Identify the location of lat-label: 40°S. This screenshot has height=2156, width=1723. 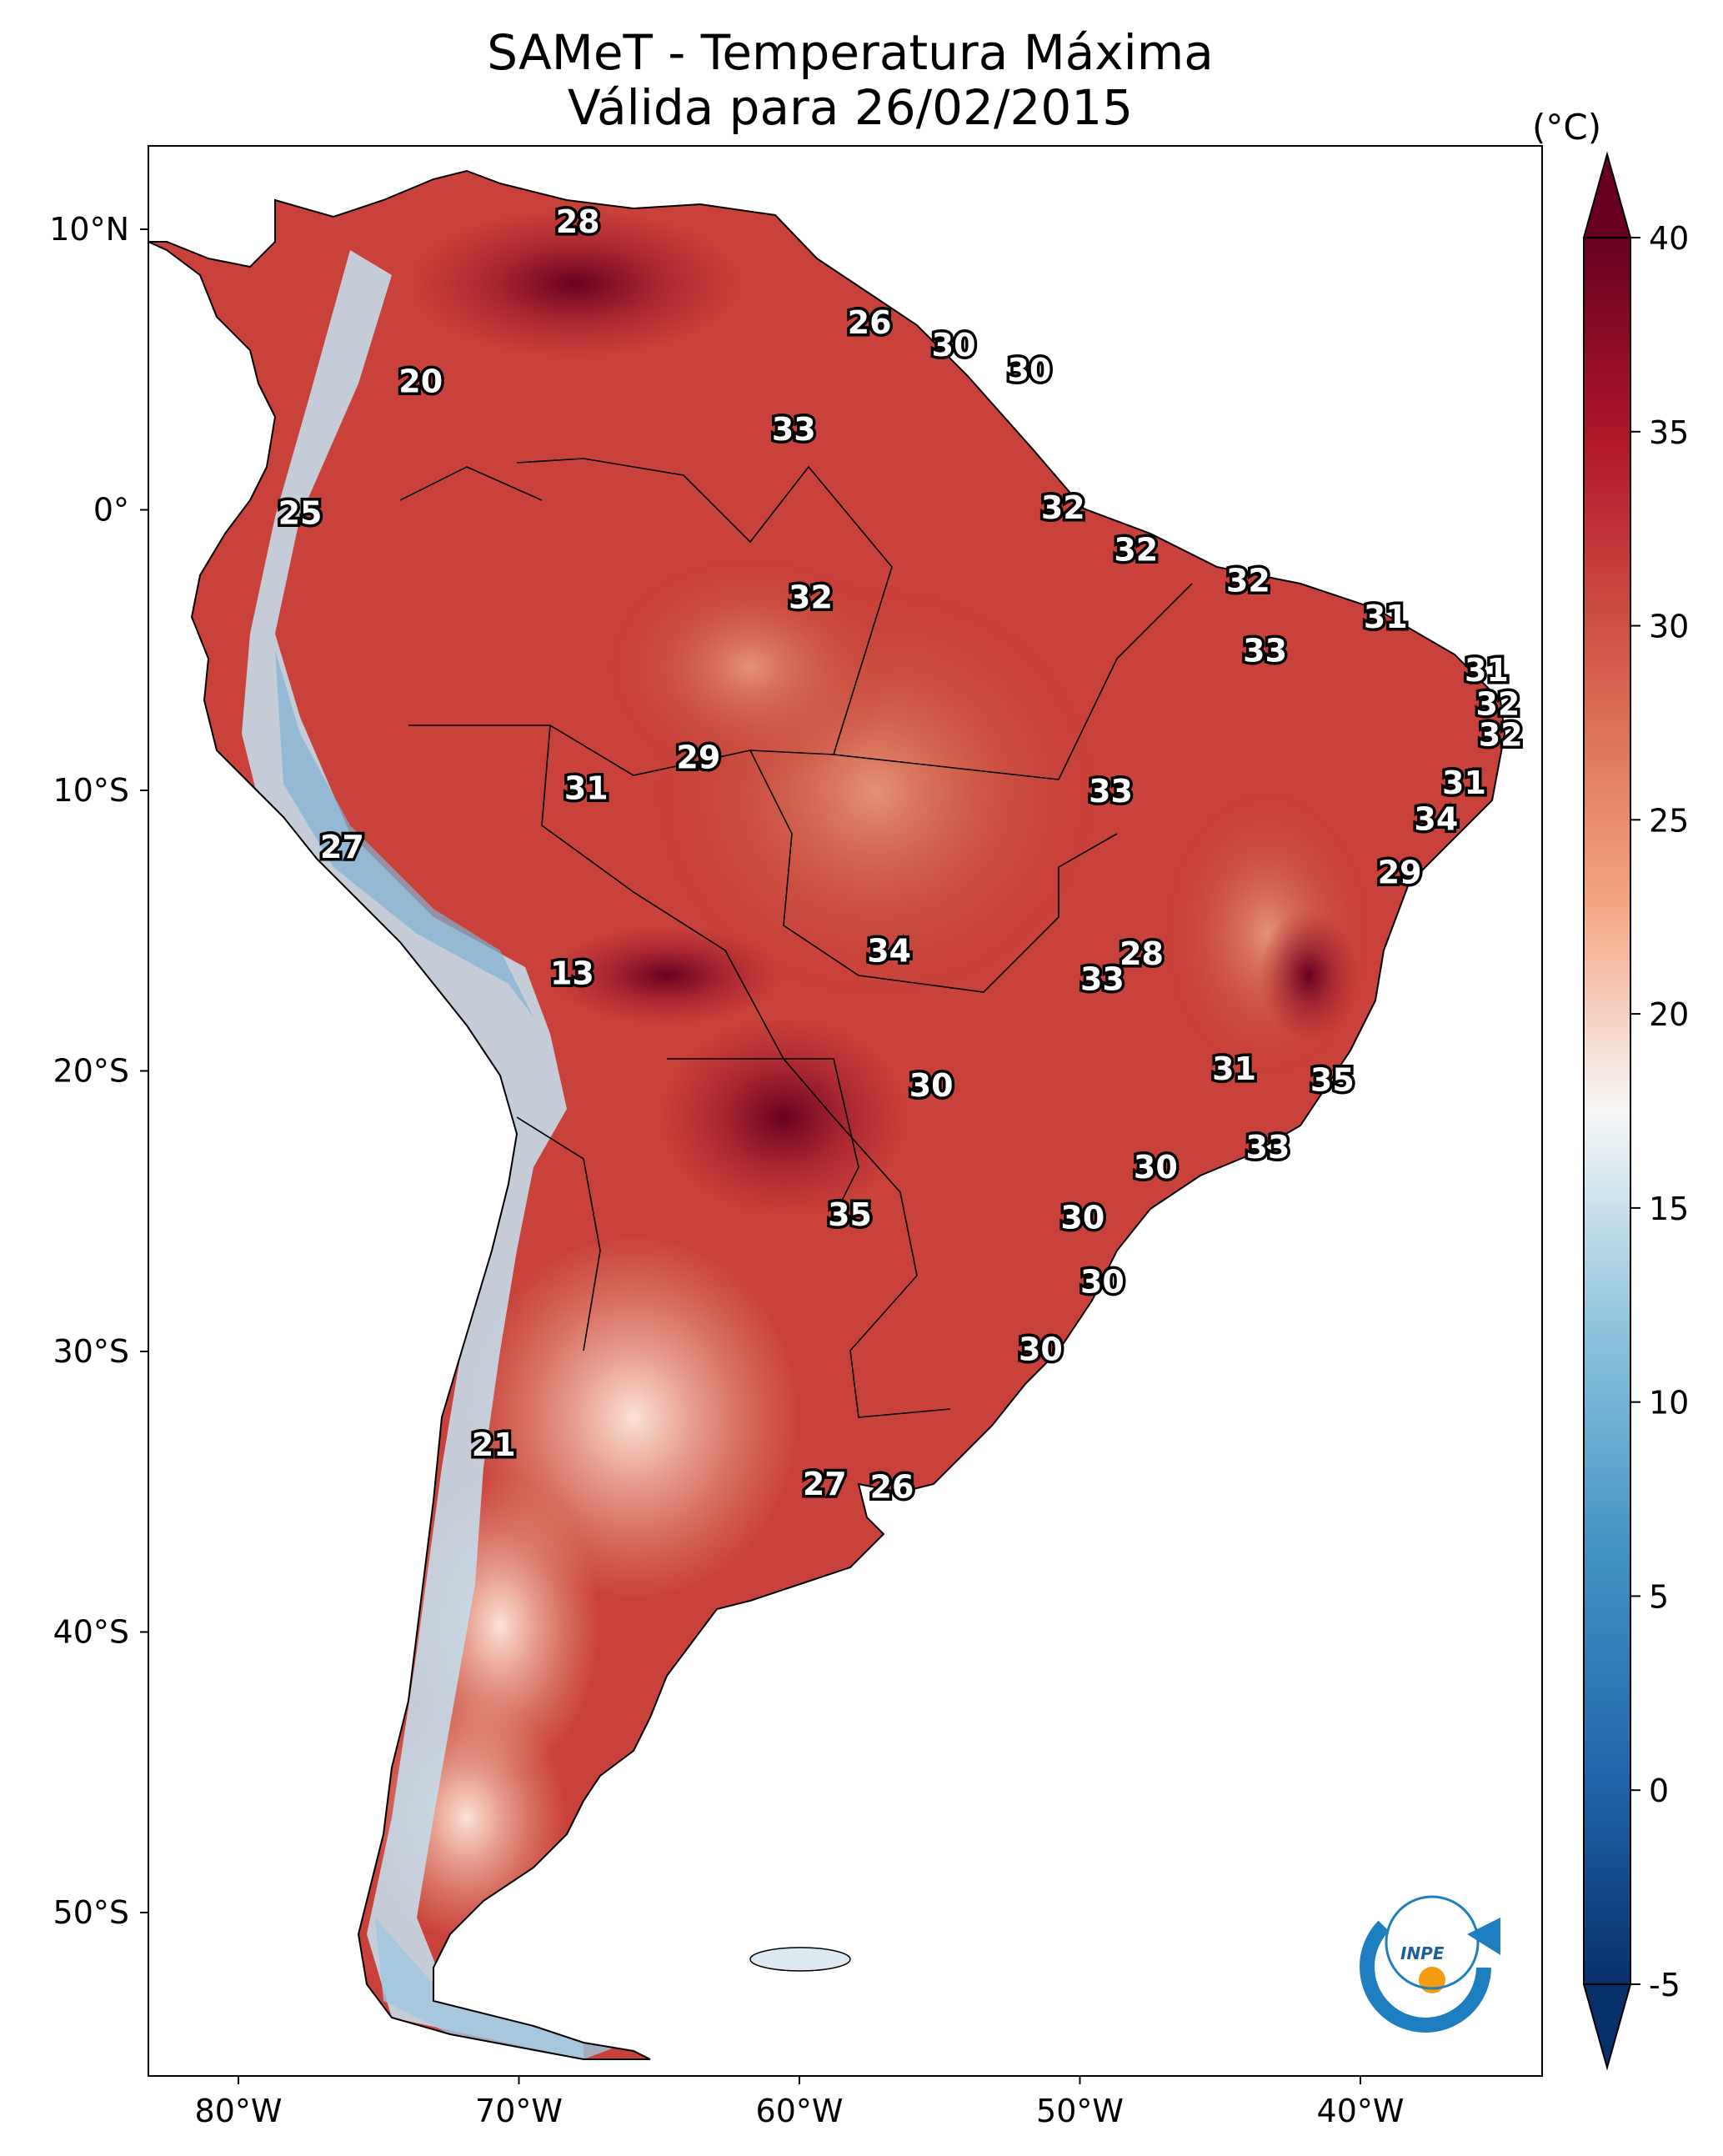
(91, 1632).